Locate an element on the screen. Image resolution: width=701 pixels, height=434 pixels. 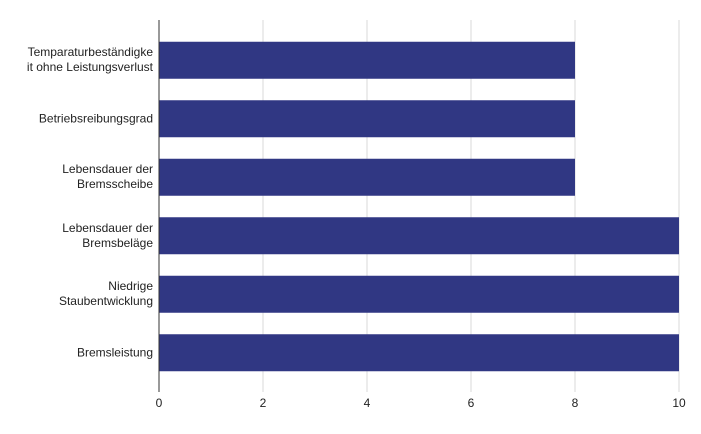
y-tick-label: Lebensdauer der Bremsscheibe is located at coordinates (107, 177).